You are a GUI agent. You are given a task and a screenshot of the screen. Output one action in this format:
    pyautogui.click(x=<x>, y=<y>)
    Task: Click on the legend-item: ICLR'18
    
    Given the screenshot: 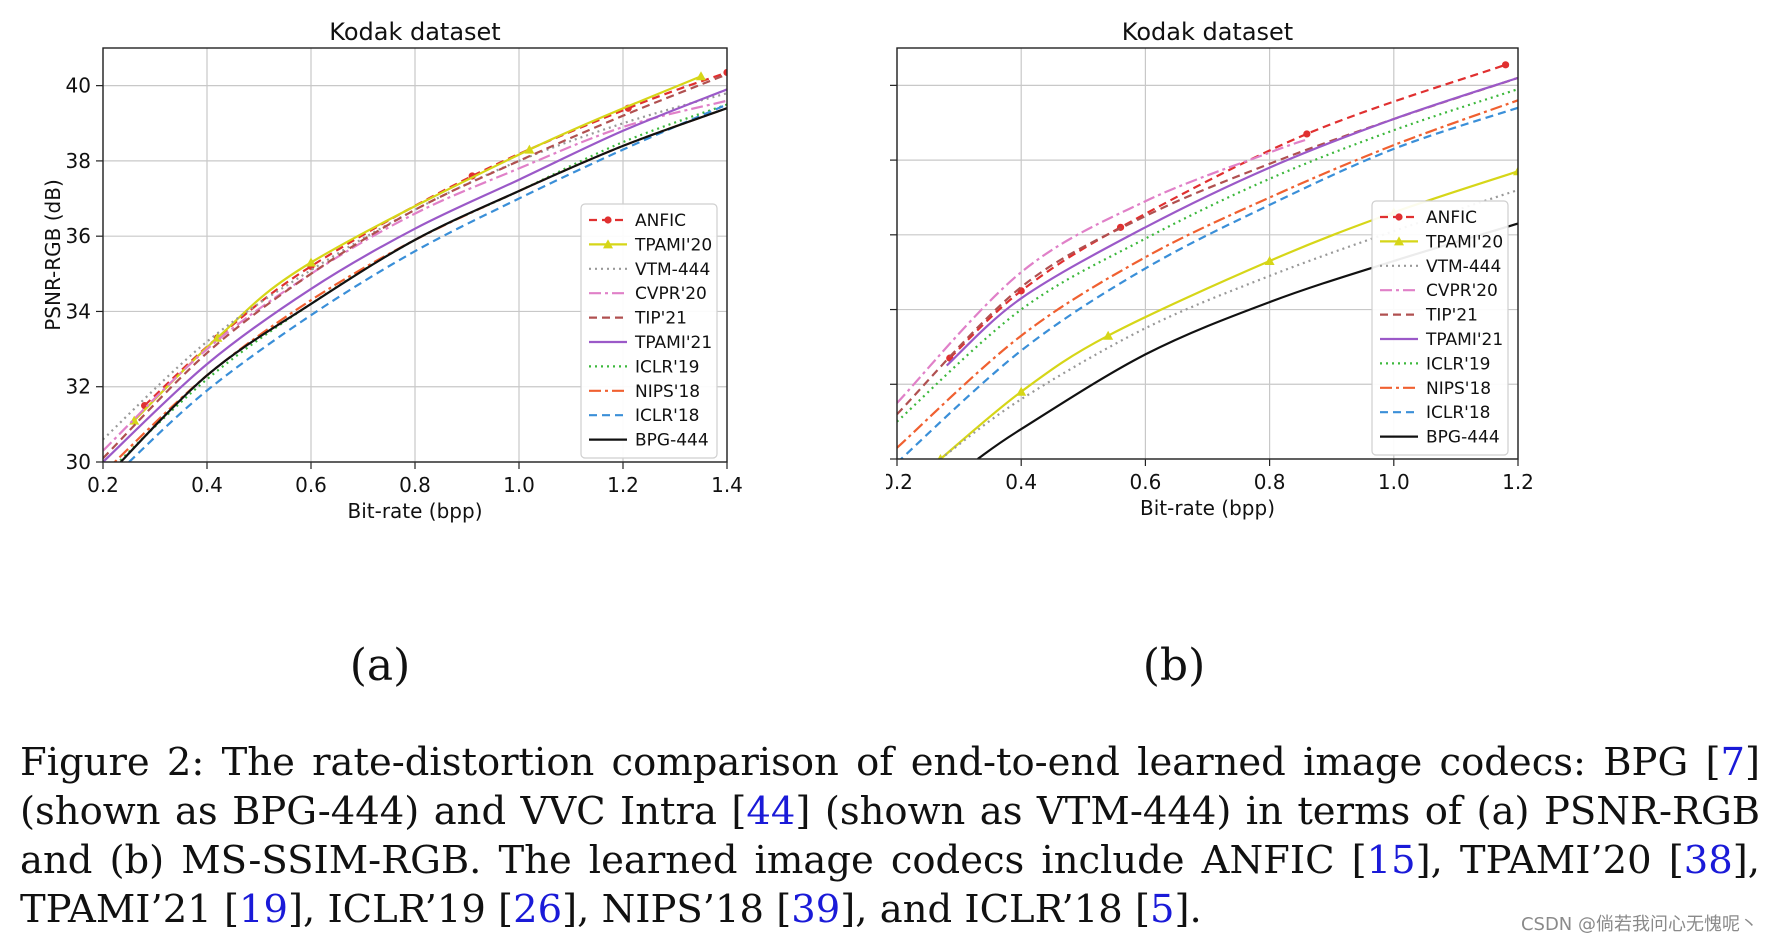 What is the action you would take?
    pyautogui.click(x=644, y=416)
    